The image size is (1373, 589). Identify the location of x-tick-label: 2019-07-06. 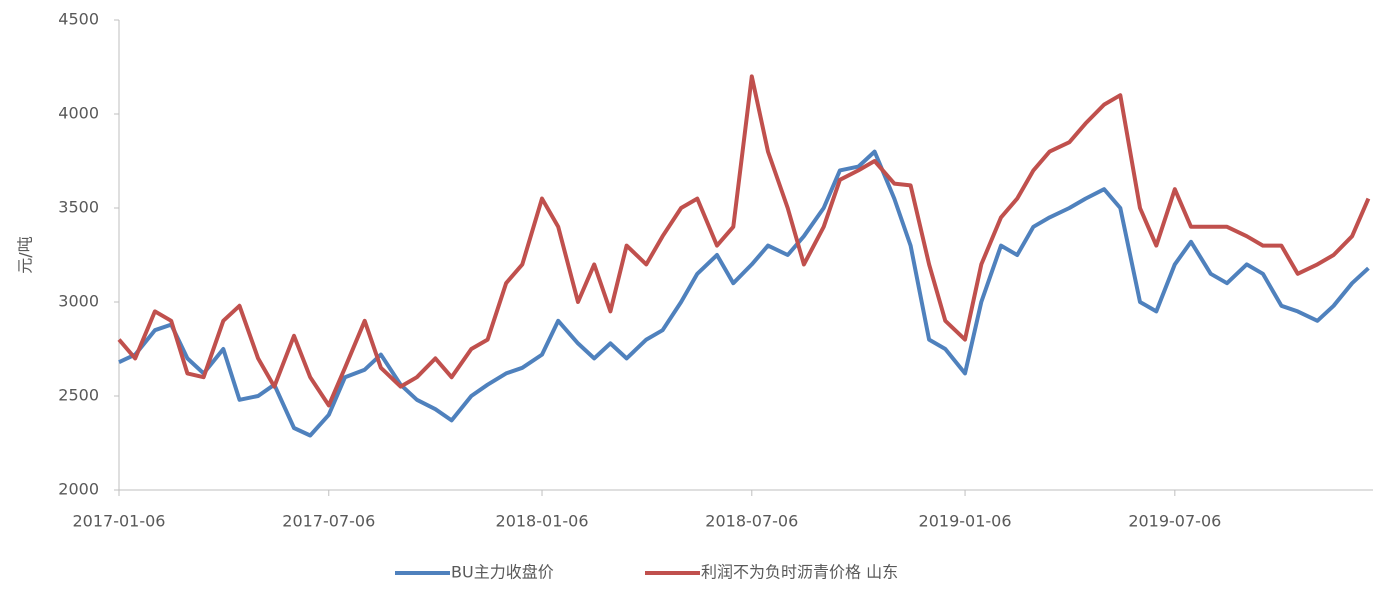
(1174, 521).